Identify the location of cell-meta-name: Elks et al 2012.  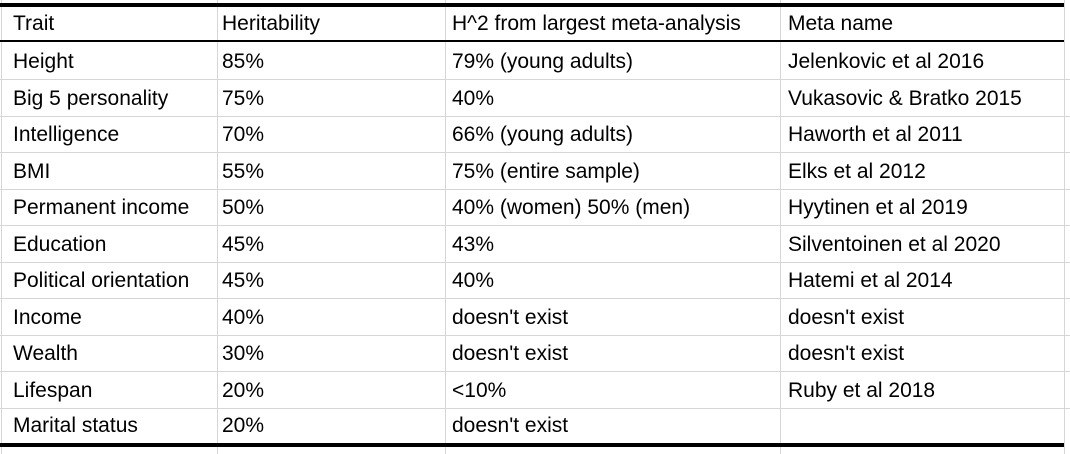
(857, 171).